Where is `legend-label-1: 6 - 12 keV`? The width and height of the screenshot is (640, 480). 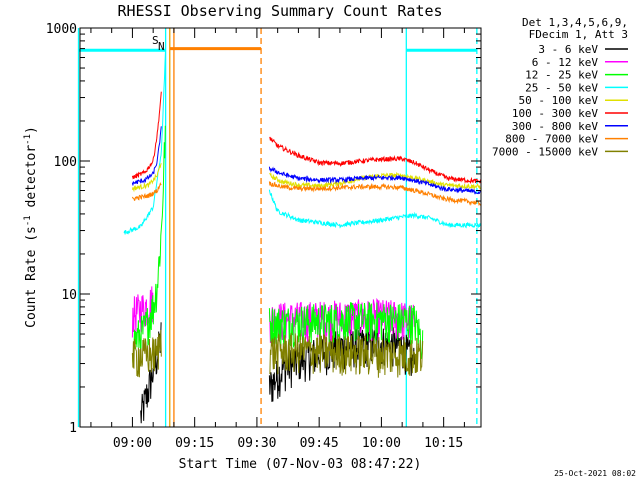 legend-label-1: 6 - 12 keV is located at coordinates (565, 62).